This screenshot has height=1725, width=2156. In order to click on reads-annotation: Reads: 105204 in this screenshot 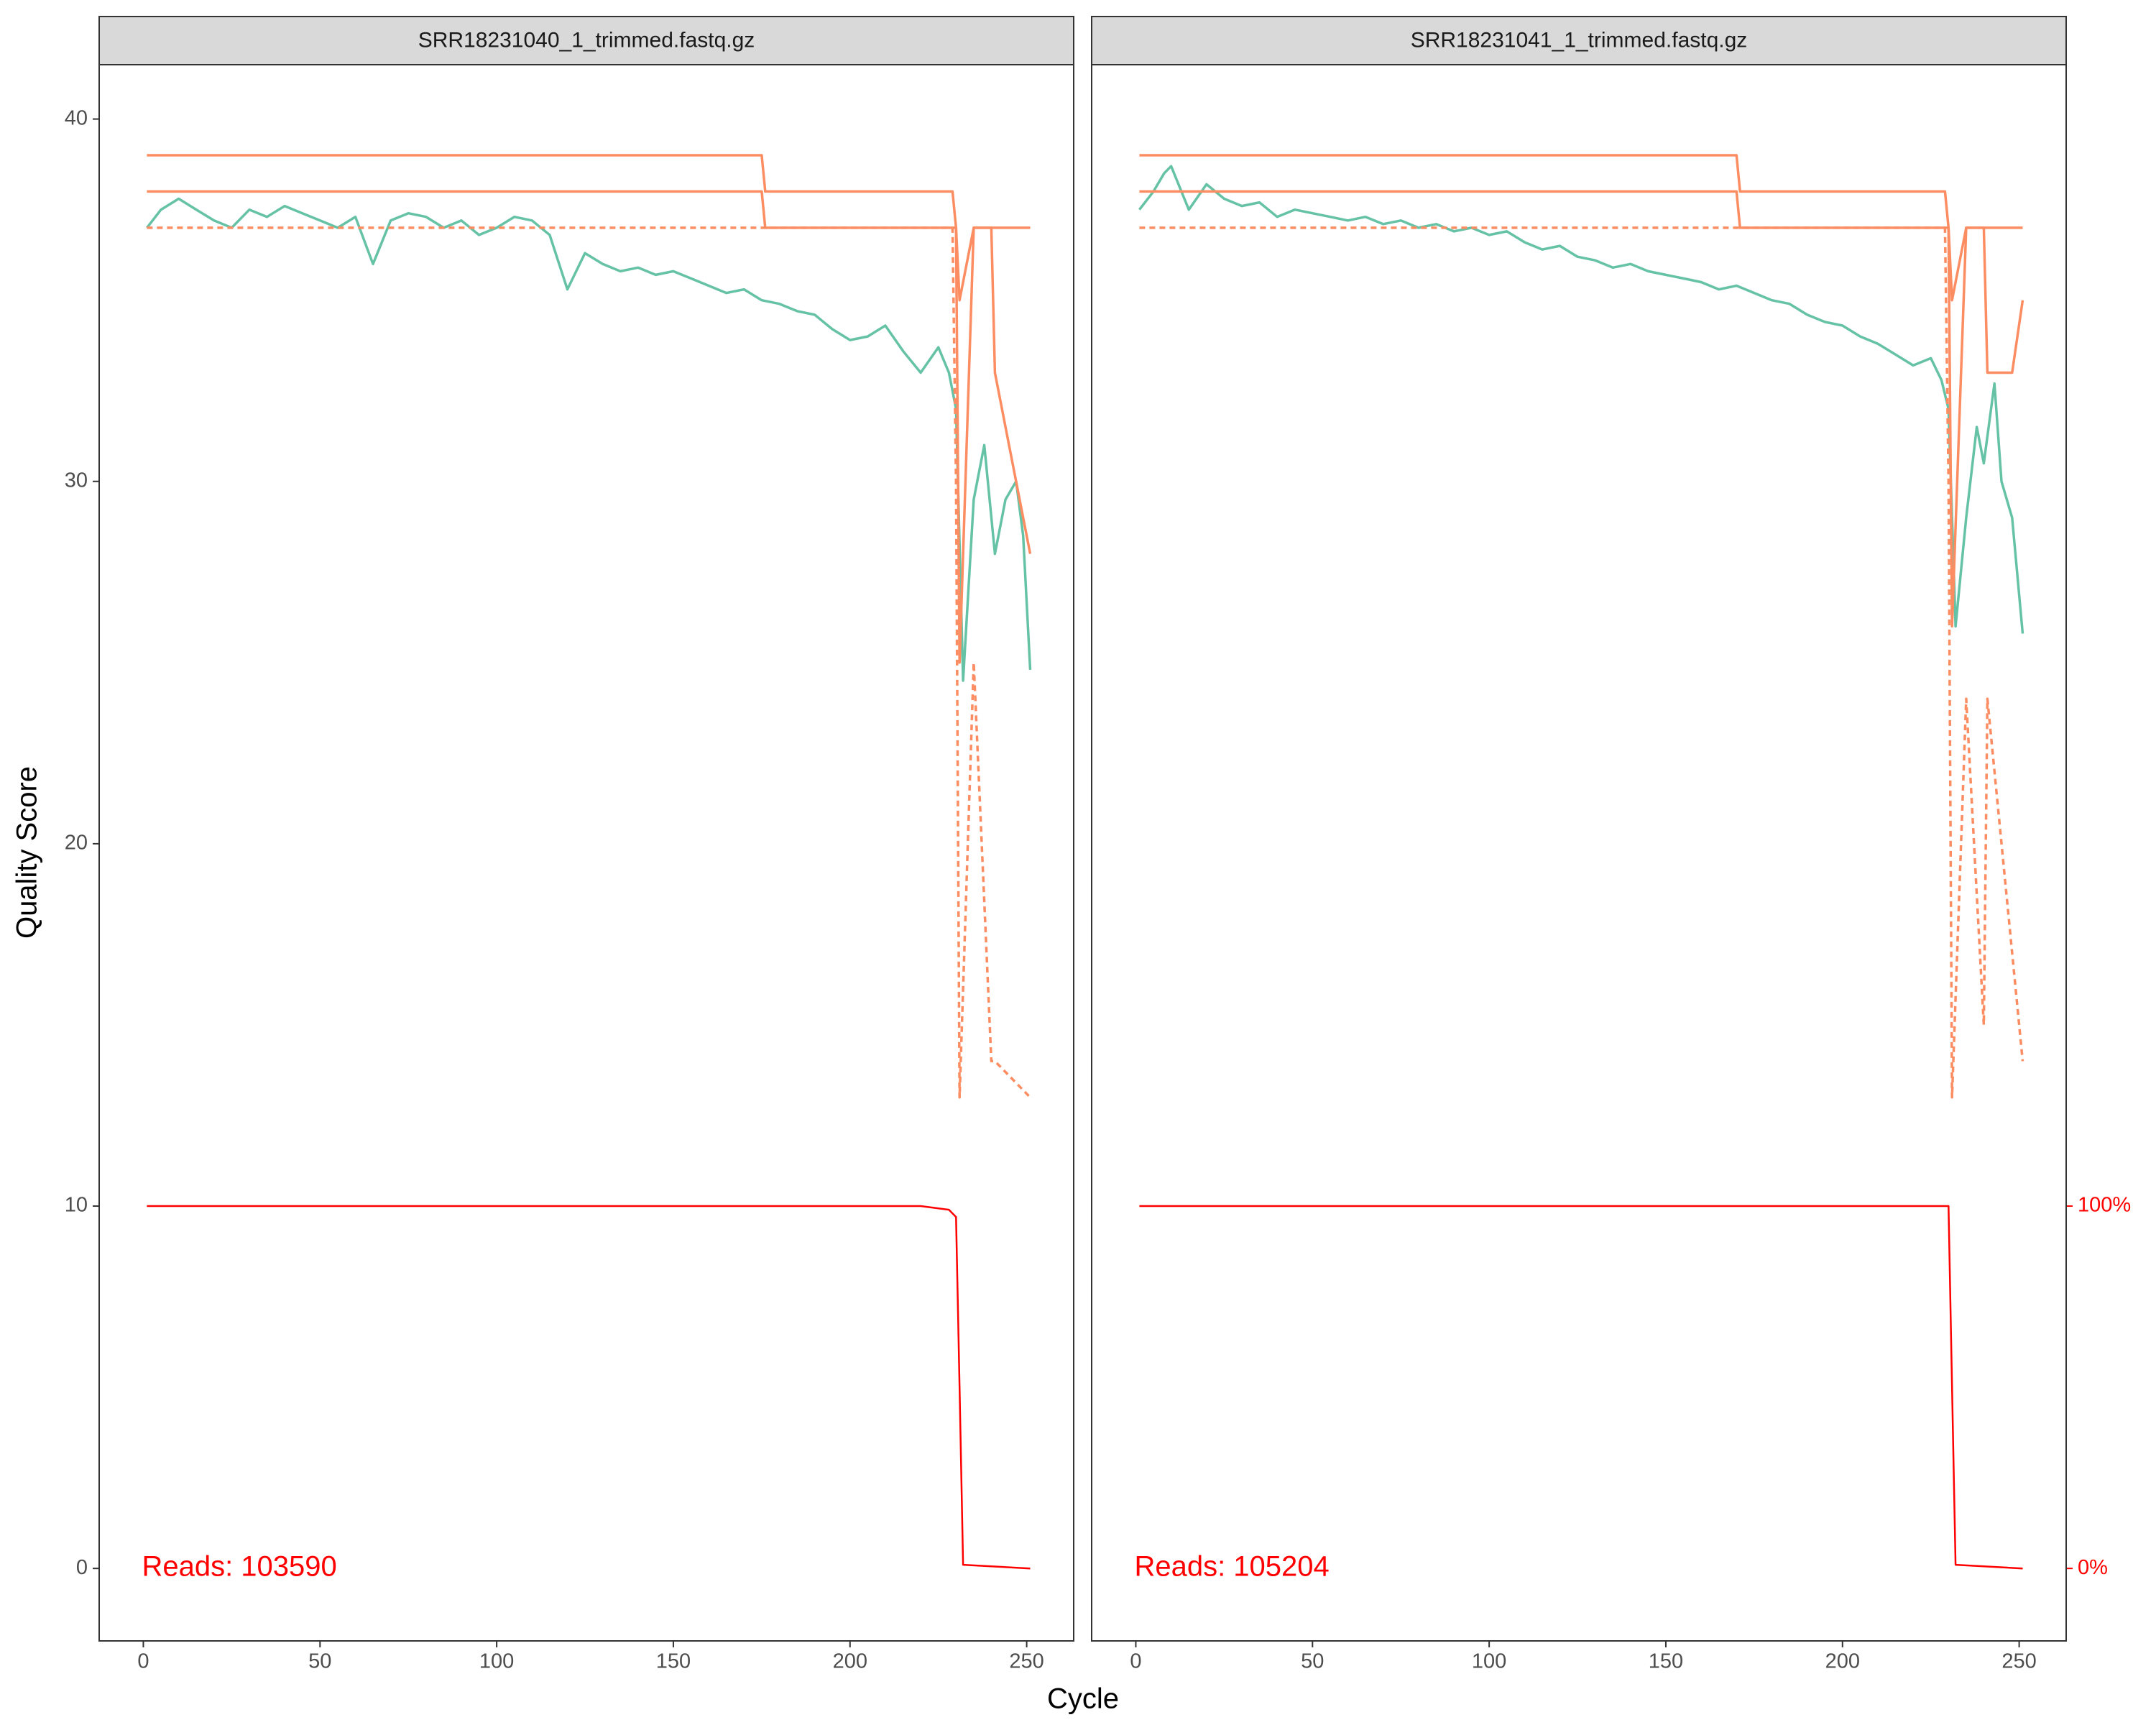, I will do `click(1231, 1567)`.